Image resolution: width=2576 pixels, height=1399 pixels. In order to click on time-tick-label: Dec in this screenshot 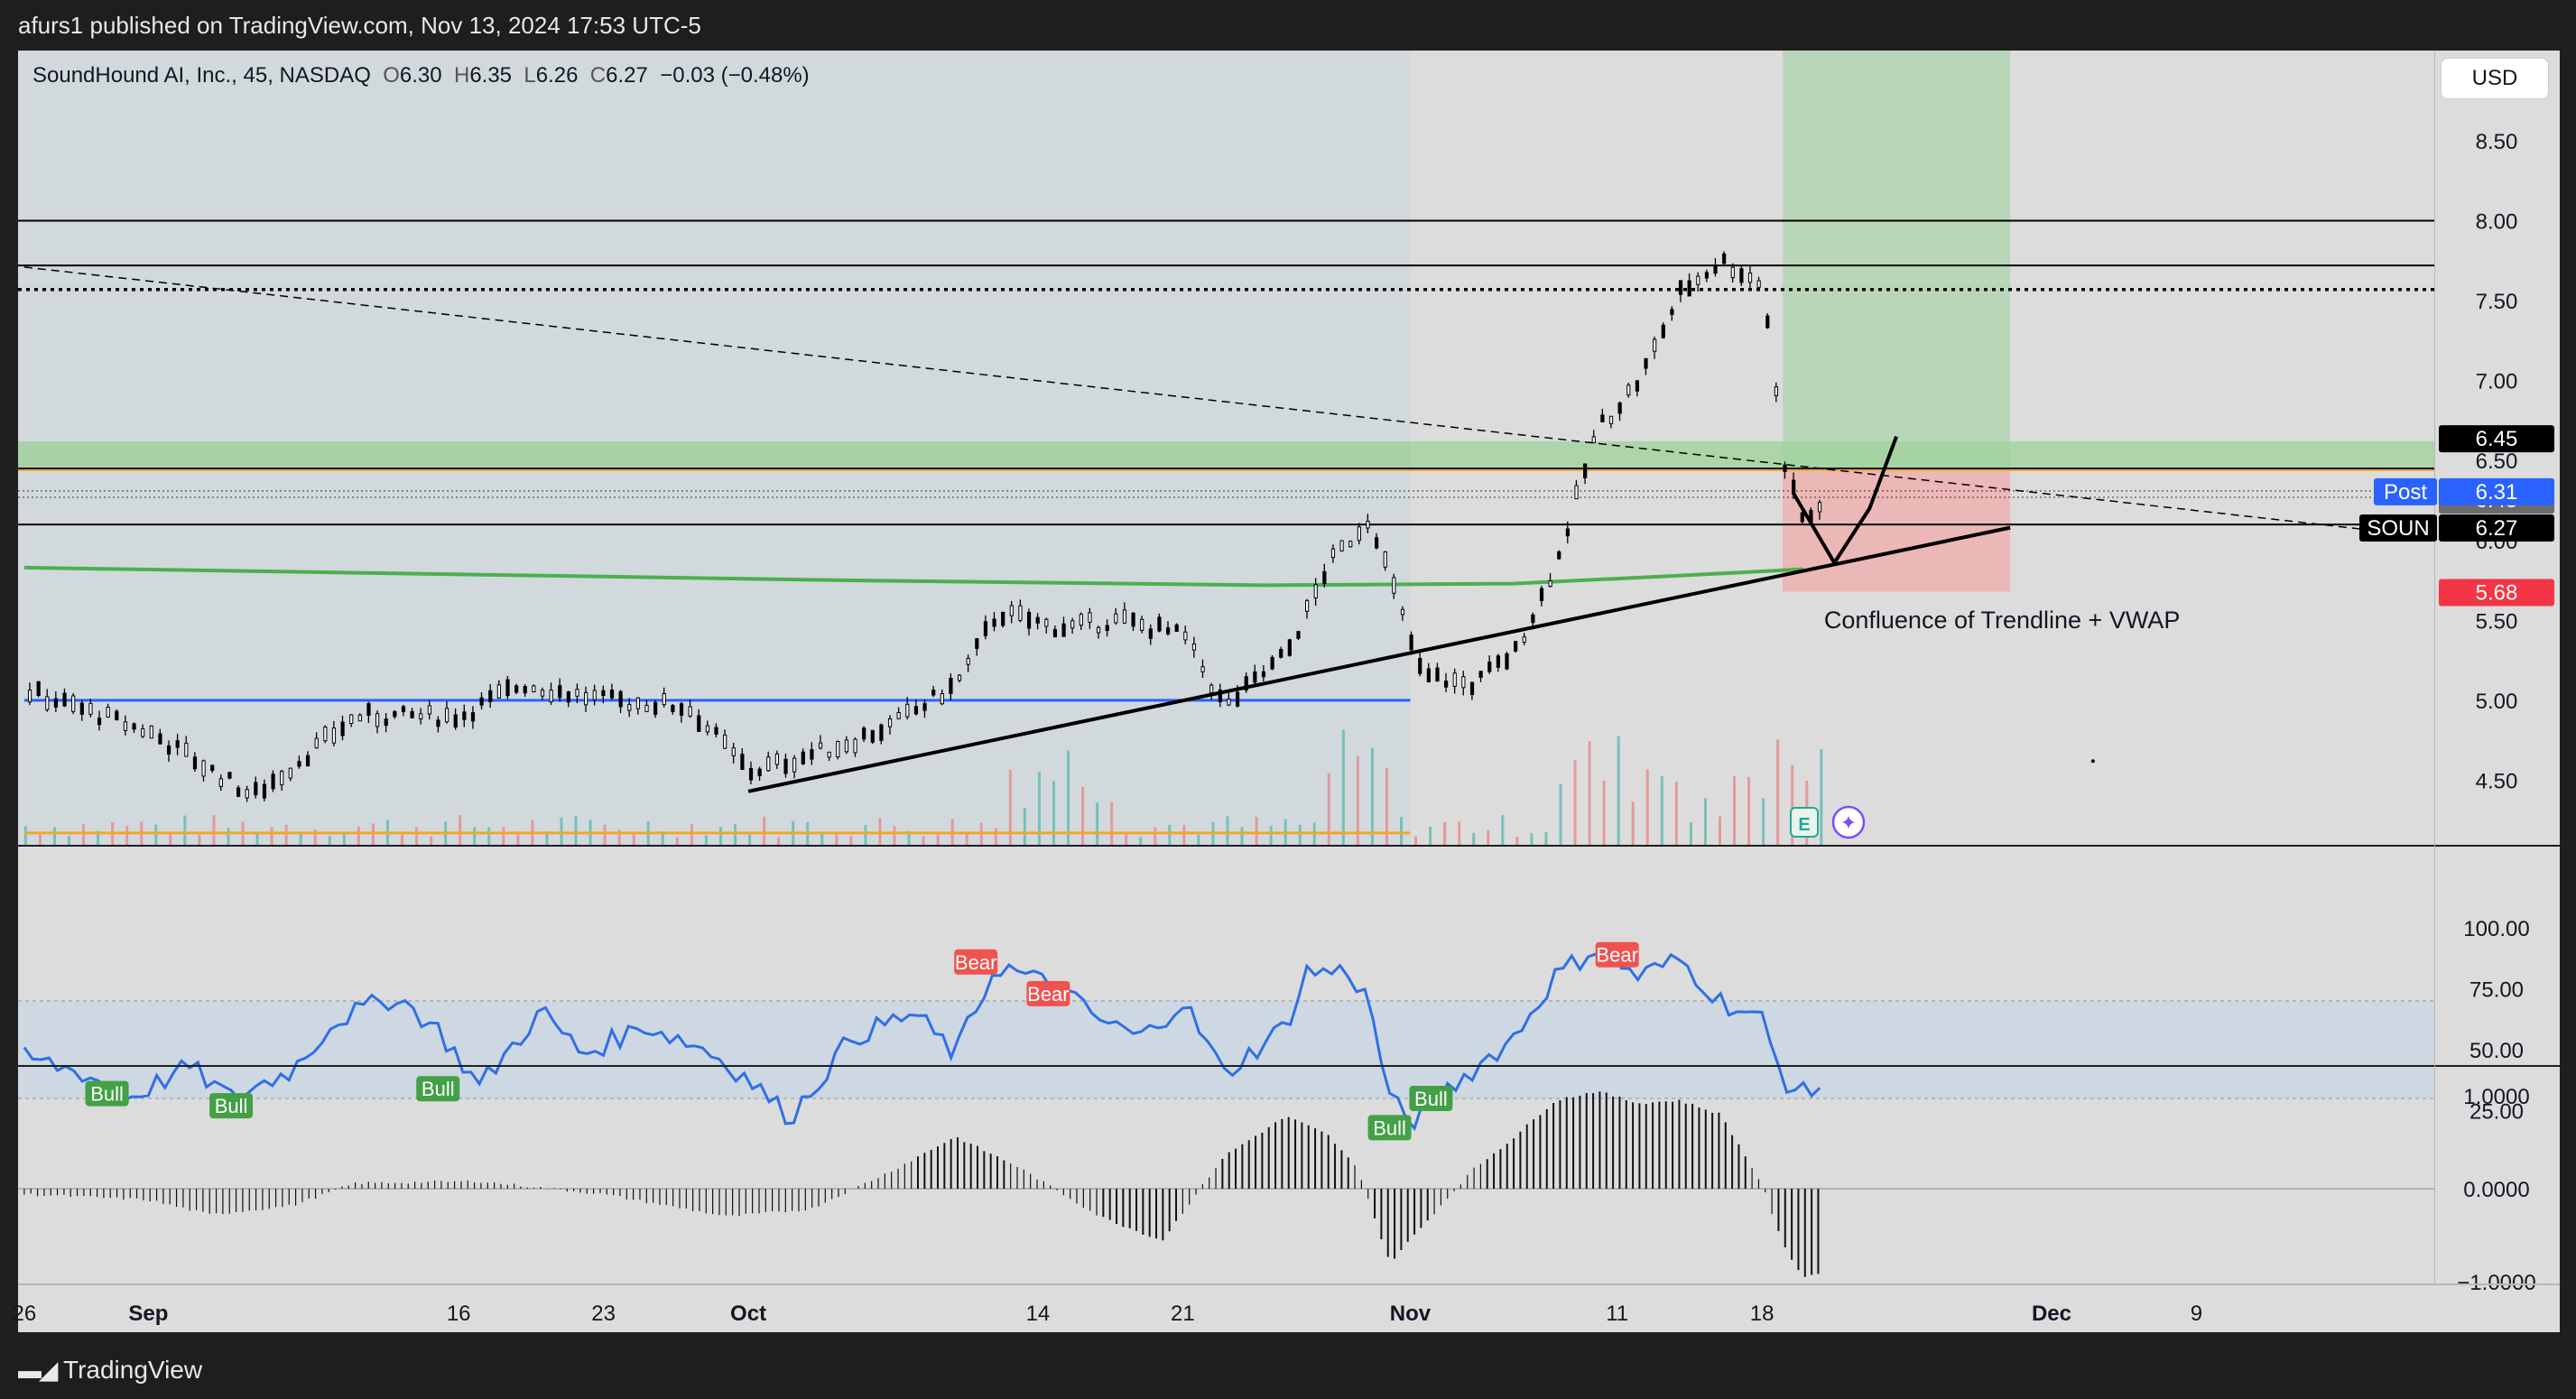, I will do `click(2051, 1314)`.